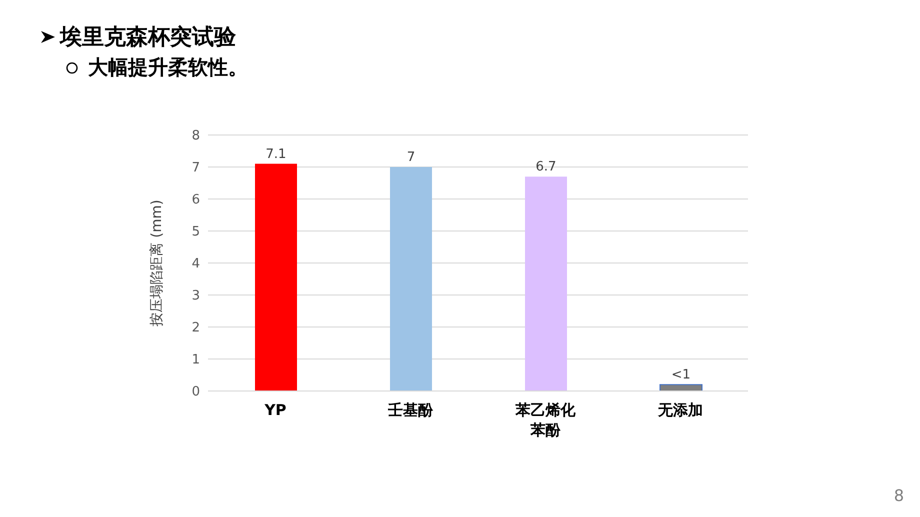 This screenshot has height=517, width=920. I want to click on x-tick-label: 苯乙烯化苯酚, so click(545, 420).